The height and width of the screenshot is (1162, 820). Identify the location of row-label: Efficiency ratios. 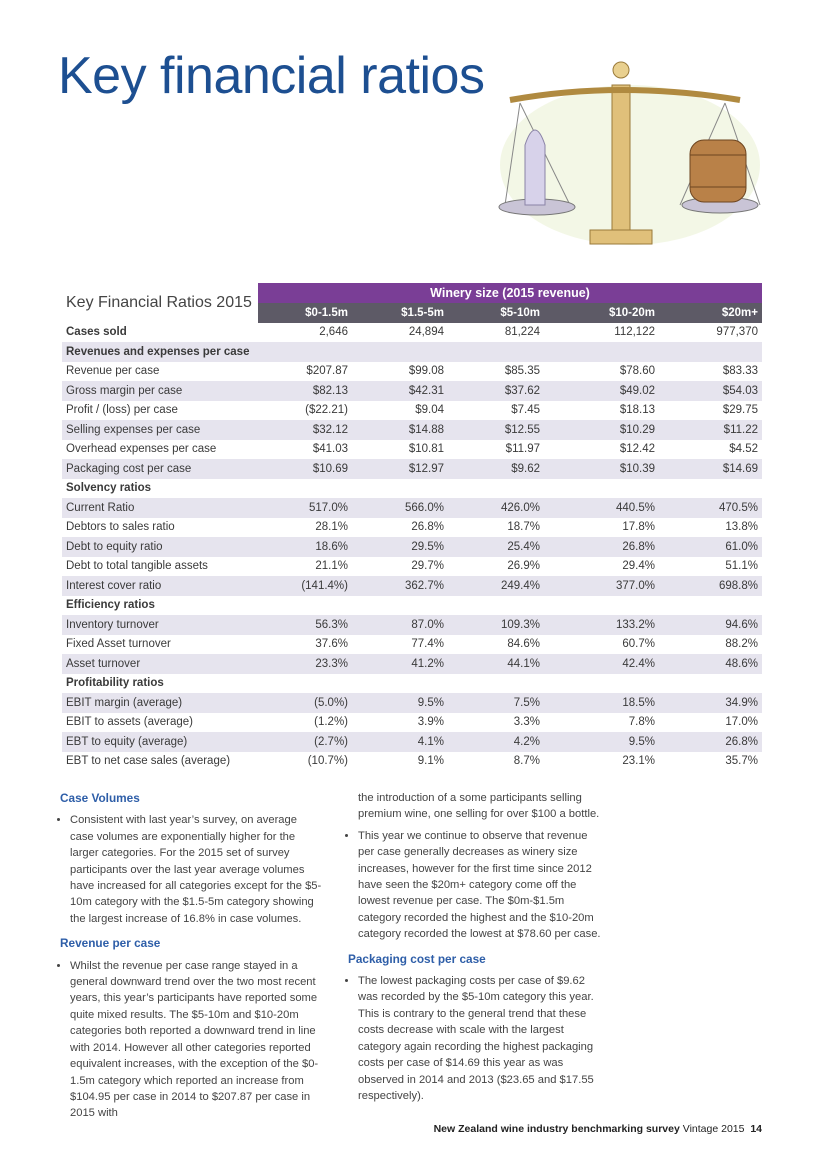
(110, 605).